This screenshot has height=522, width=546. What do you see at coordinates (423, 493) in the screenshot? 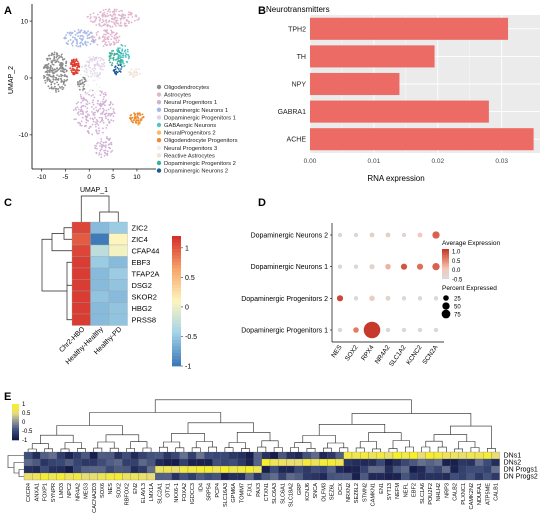
I see `heatmap2-column-label: SLC1A6` at bounding box center [423, 493].